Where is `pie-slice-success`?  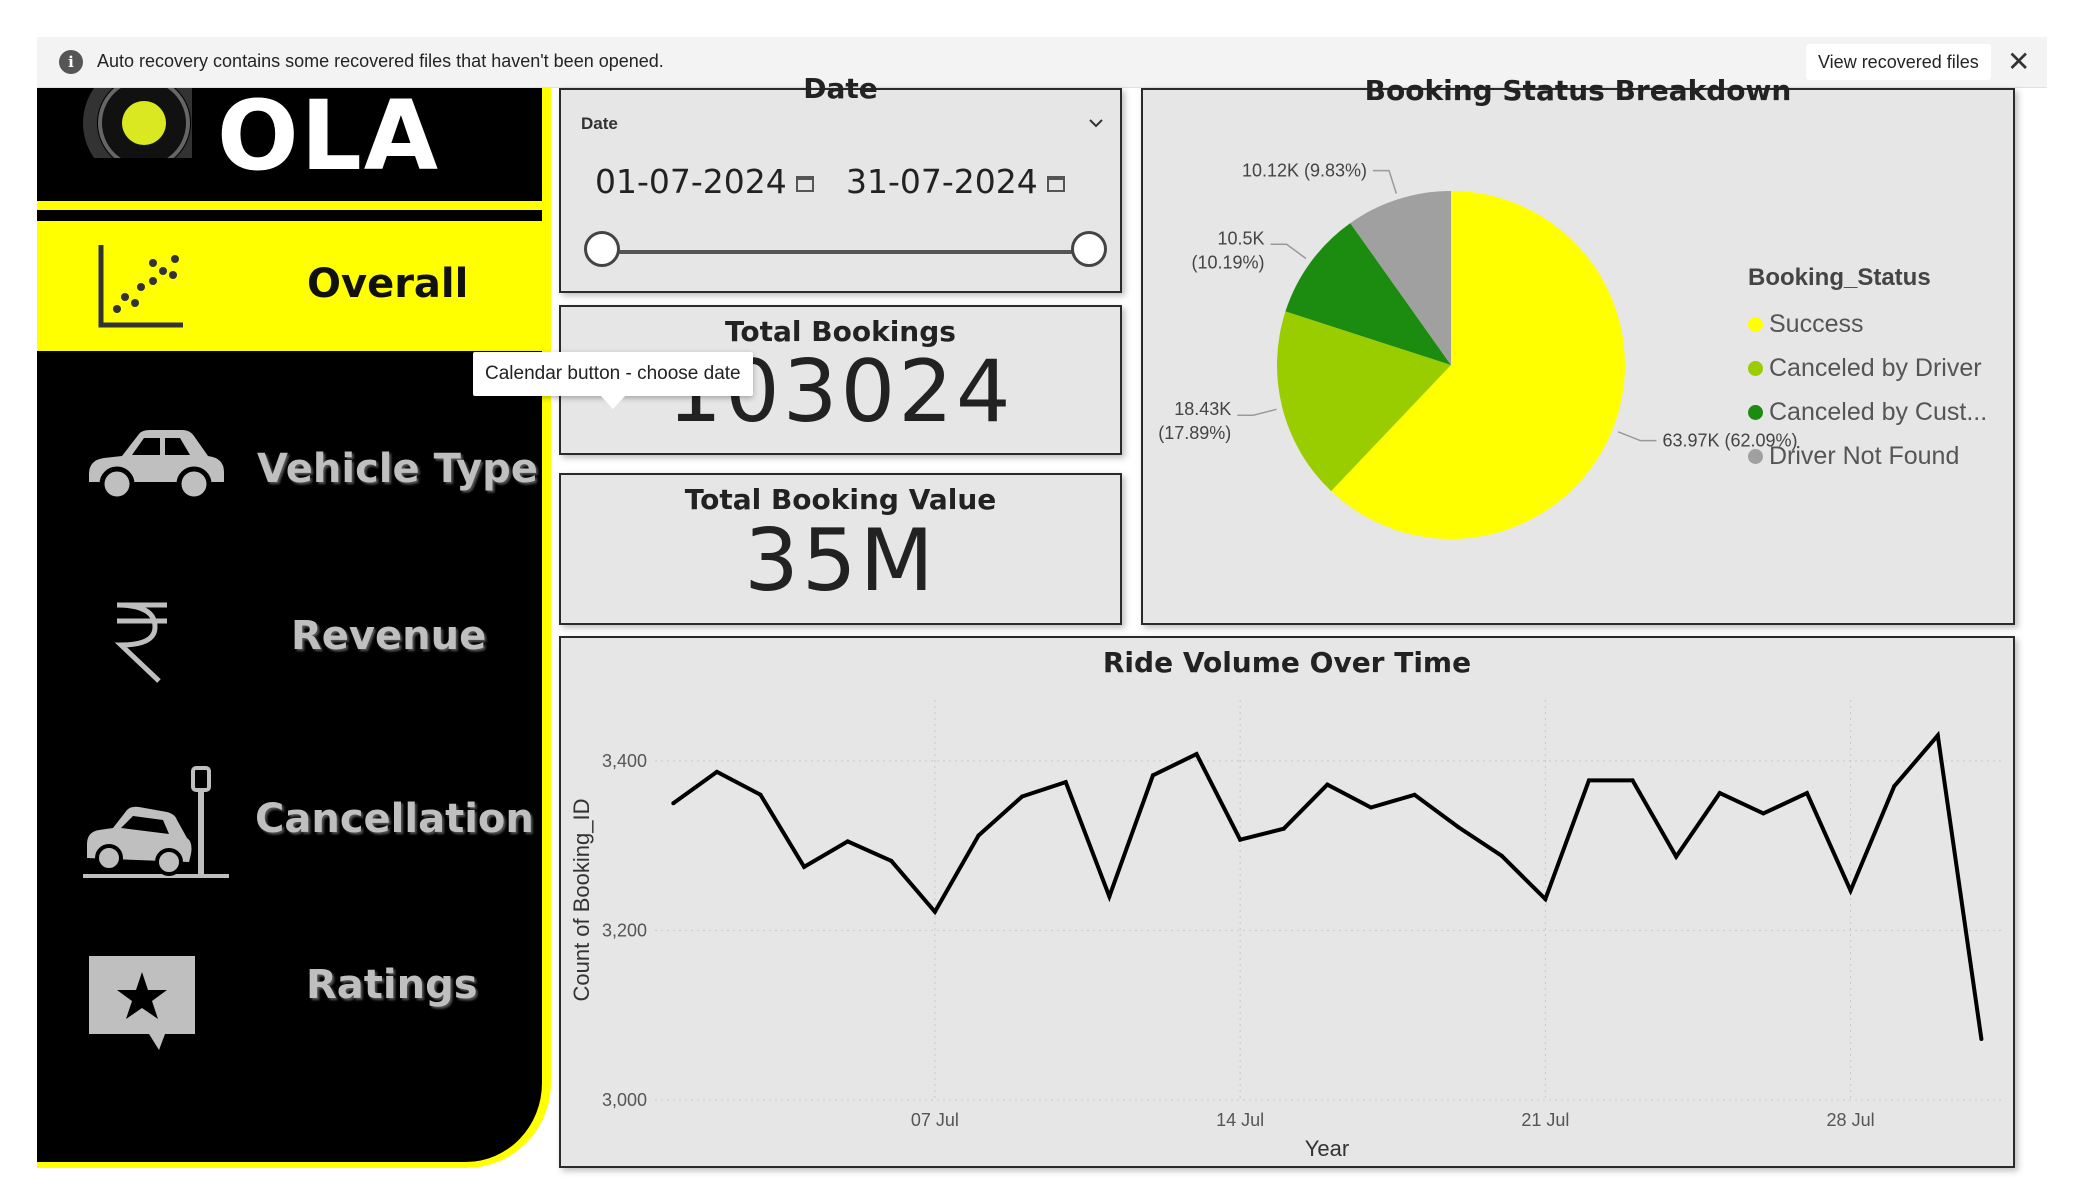 pie-slice-success is located at coordinates (1478, 365).